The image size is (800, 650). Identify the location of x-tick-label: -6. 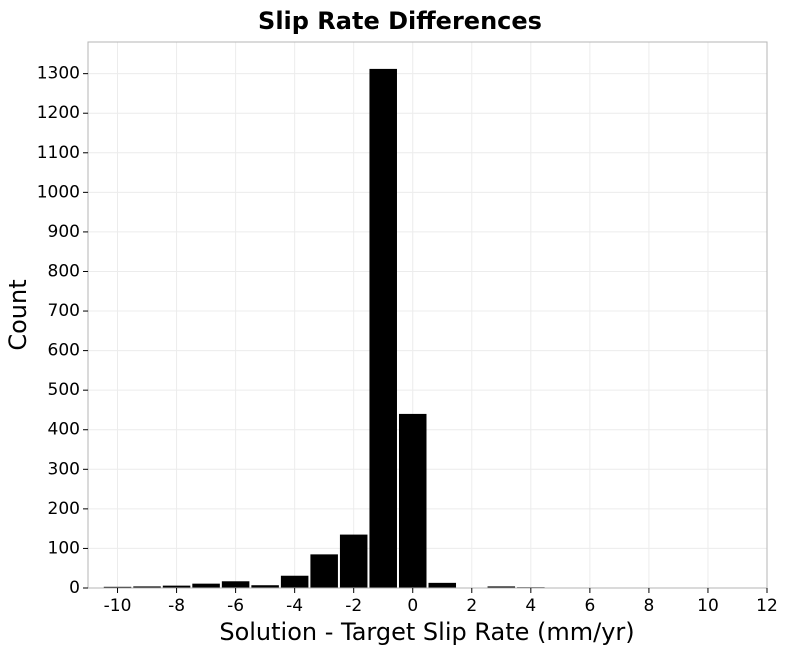
(235, 606).